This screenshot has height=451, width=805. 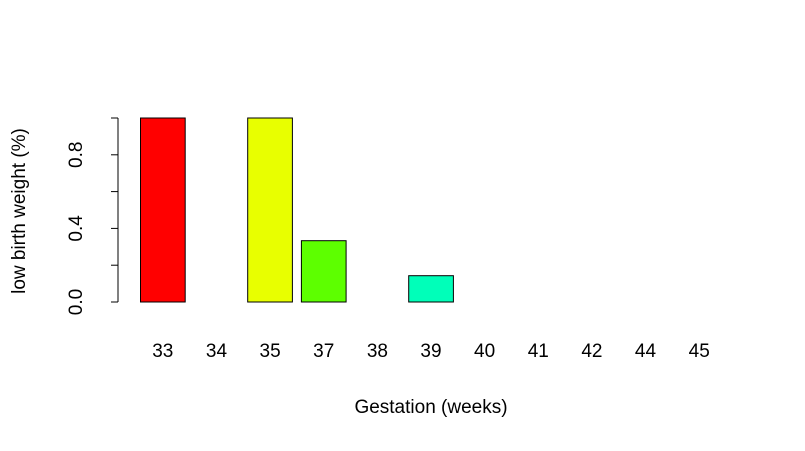 What do you see at coordinates (270, 351) in the screenshot?
I see `x-tick-label-35: 35` at bounding box center [270, 351].